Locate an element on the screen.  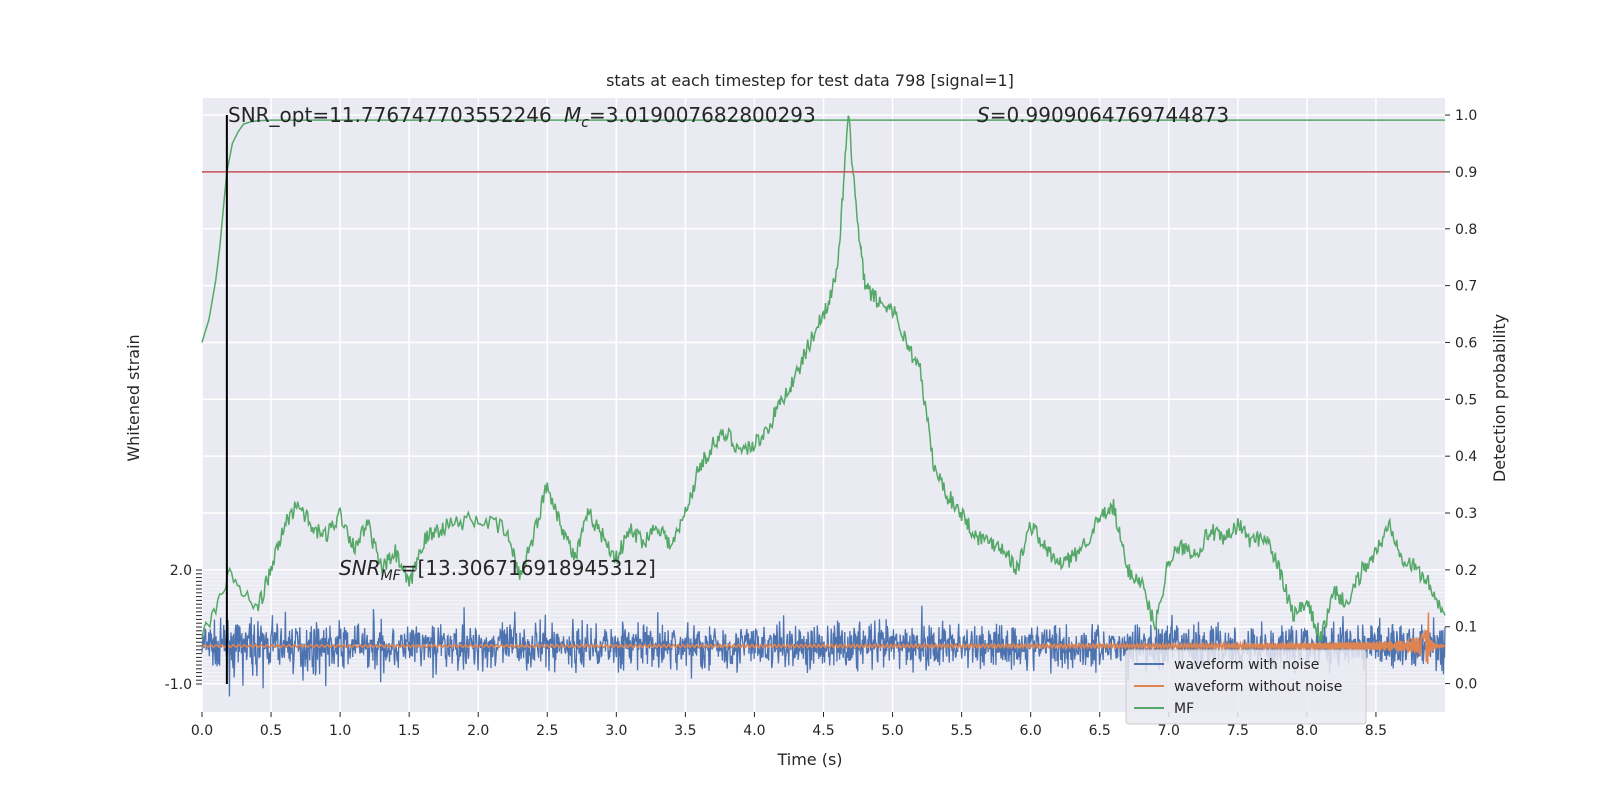
x-tick-label: 7.5 is located at coordinates (1238, 731).